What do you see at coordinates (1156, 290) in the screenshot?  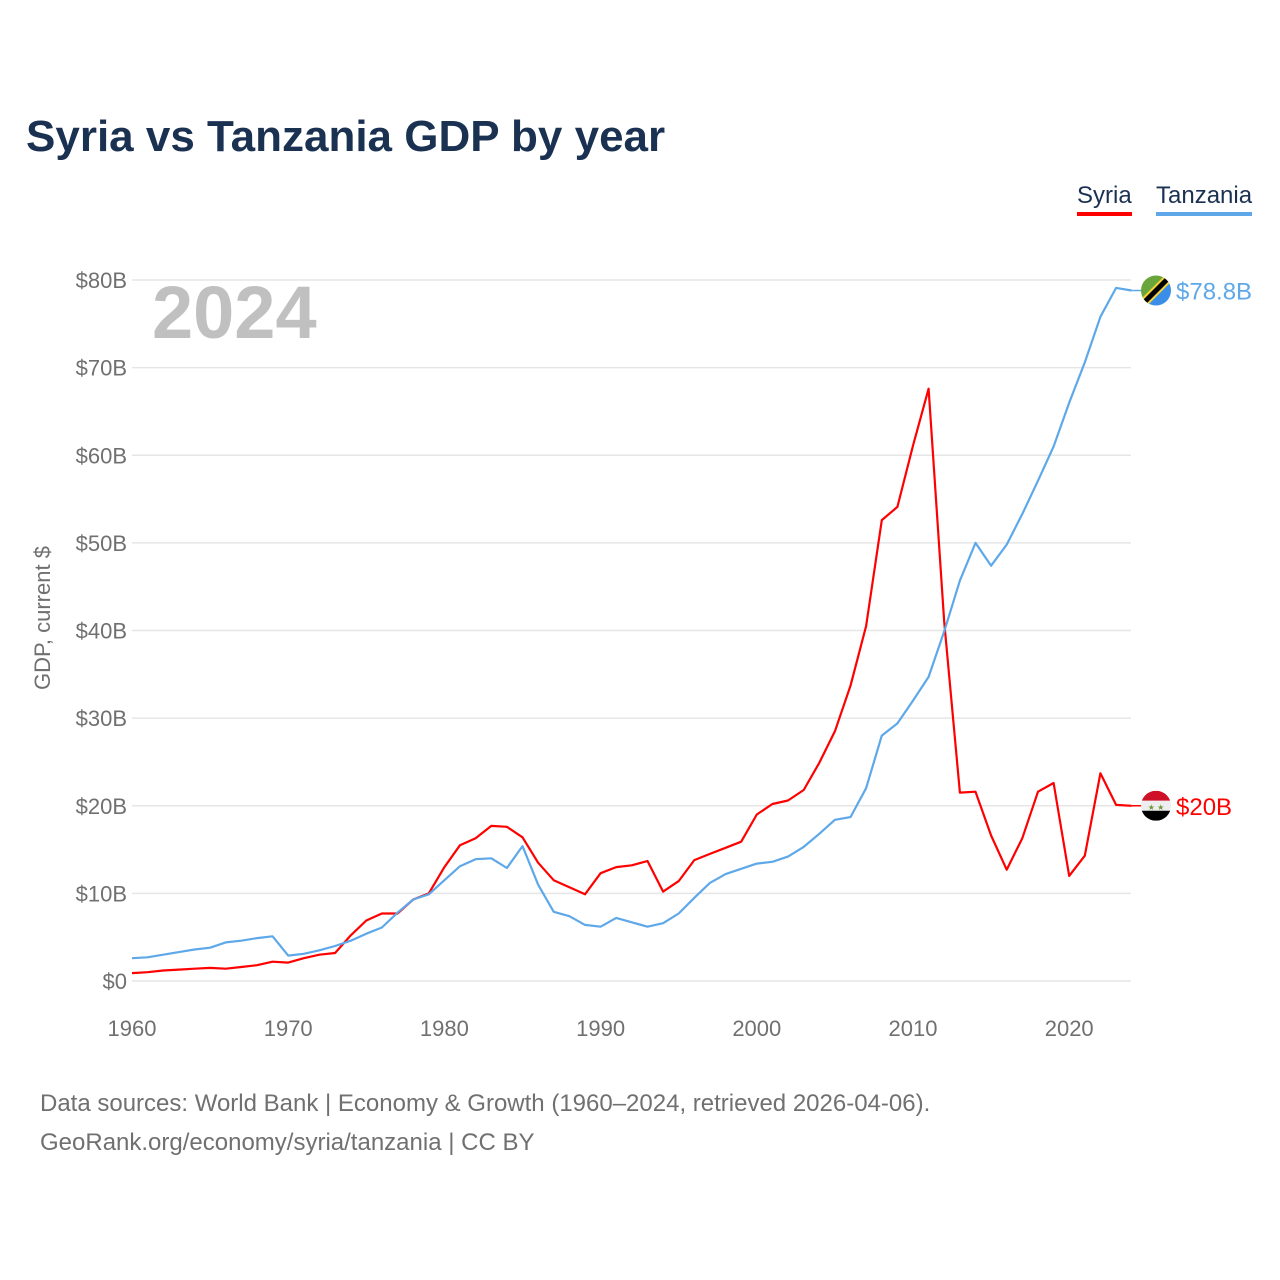 I see `tanzania-flag-icon` at bounding box center [1156, 290].